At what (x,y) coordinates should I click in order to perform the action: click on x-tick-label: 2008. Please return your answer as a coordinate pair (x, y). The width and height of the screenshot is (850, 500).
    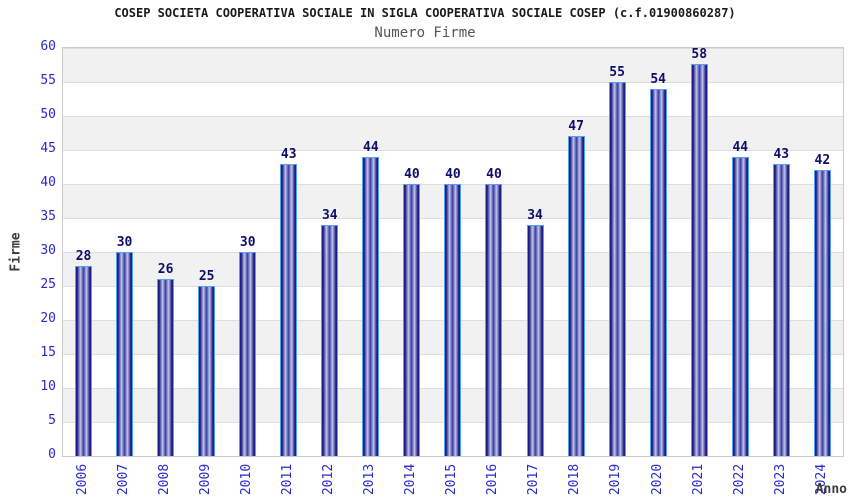
    Looking at the image, I should click on (165, 479).